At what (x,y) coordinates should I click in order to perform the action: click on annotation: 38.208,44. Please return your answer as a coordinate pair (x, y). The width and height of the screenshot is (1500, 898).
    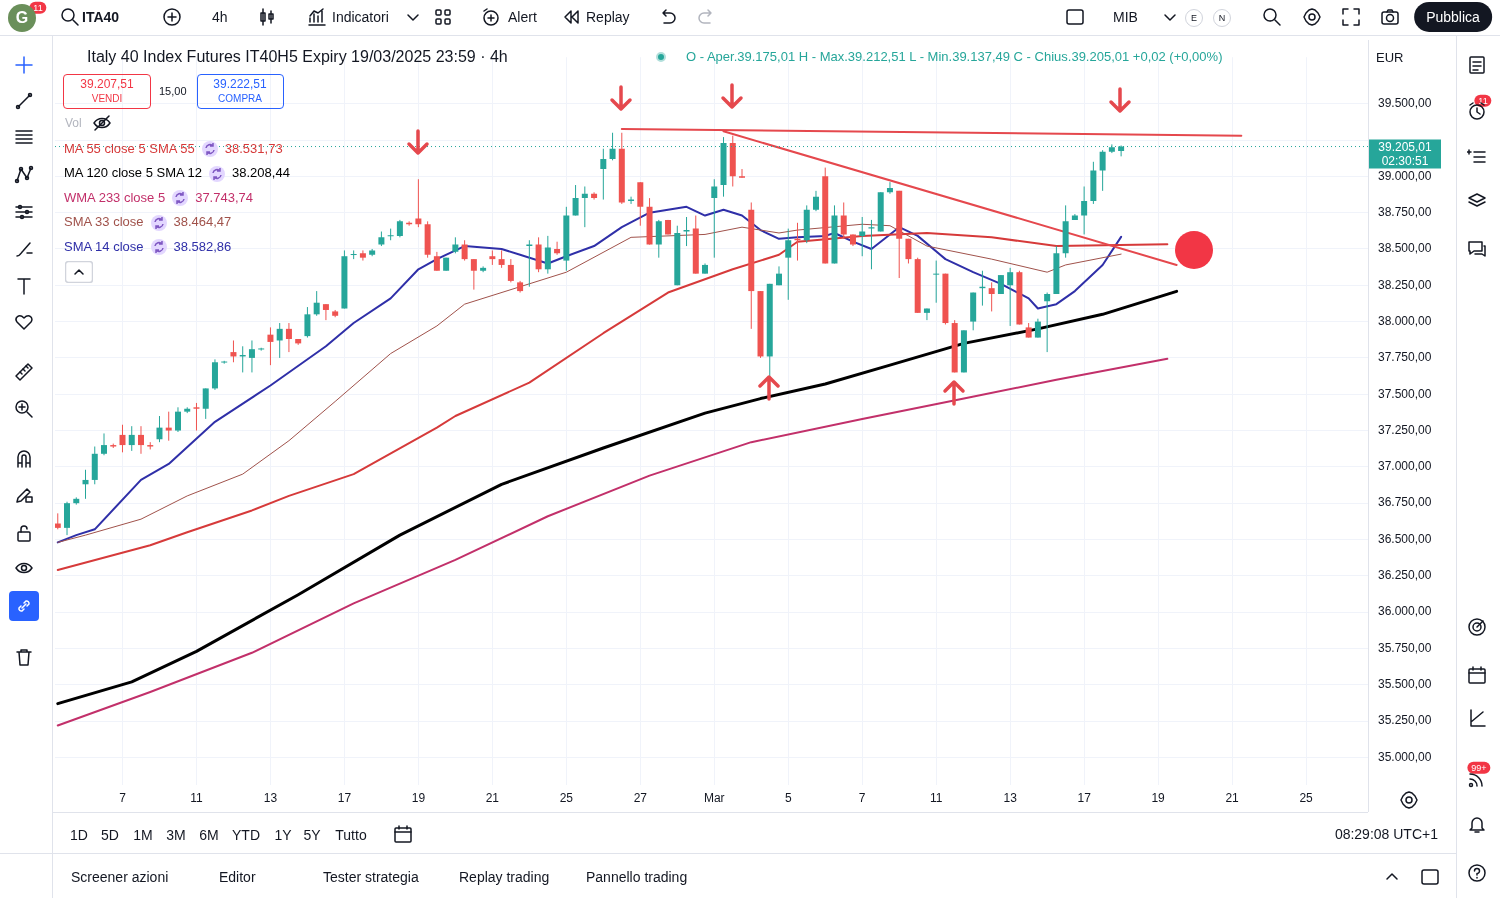
    Looking at the image, I should click on (261, 173).